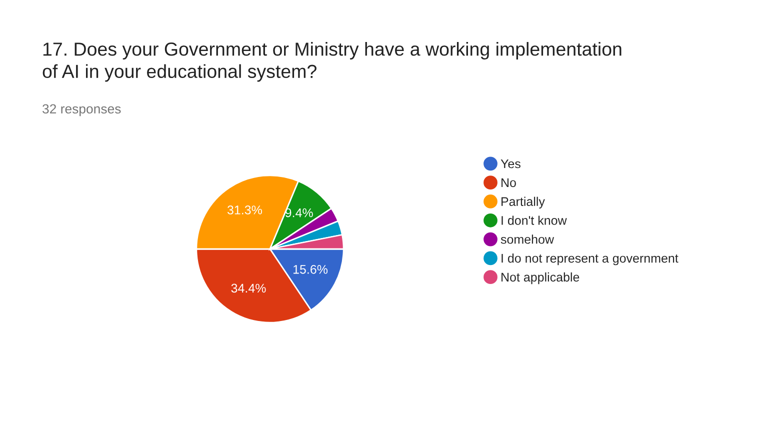 This screenshot has width=770, height=421. I want to click on data-label: 9.4%, so click(299, 213).